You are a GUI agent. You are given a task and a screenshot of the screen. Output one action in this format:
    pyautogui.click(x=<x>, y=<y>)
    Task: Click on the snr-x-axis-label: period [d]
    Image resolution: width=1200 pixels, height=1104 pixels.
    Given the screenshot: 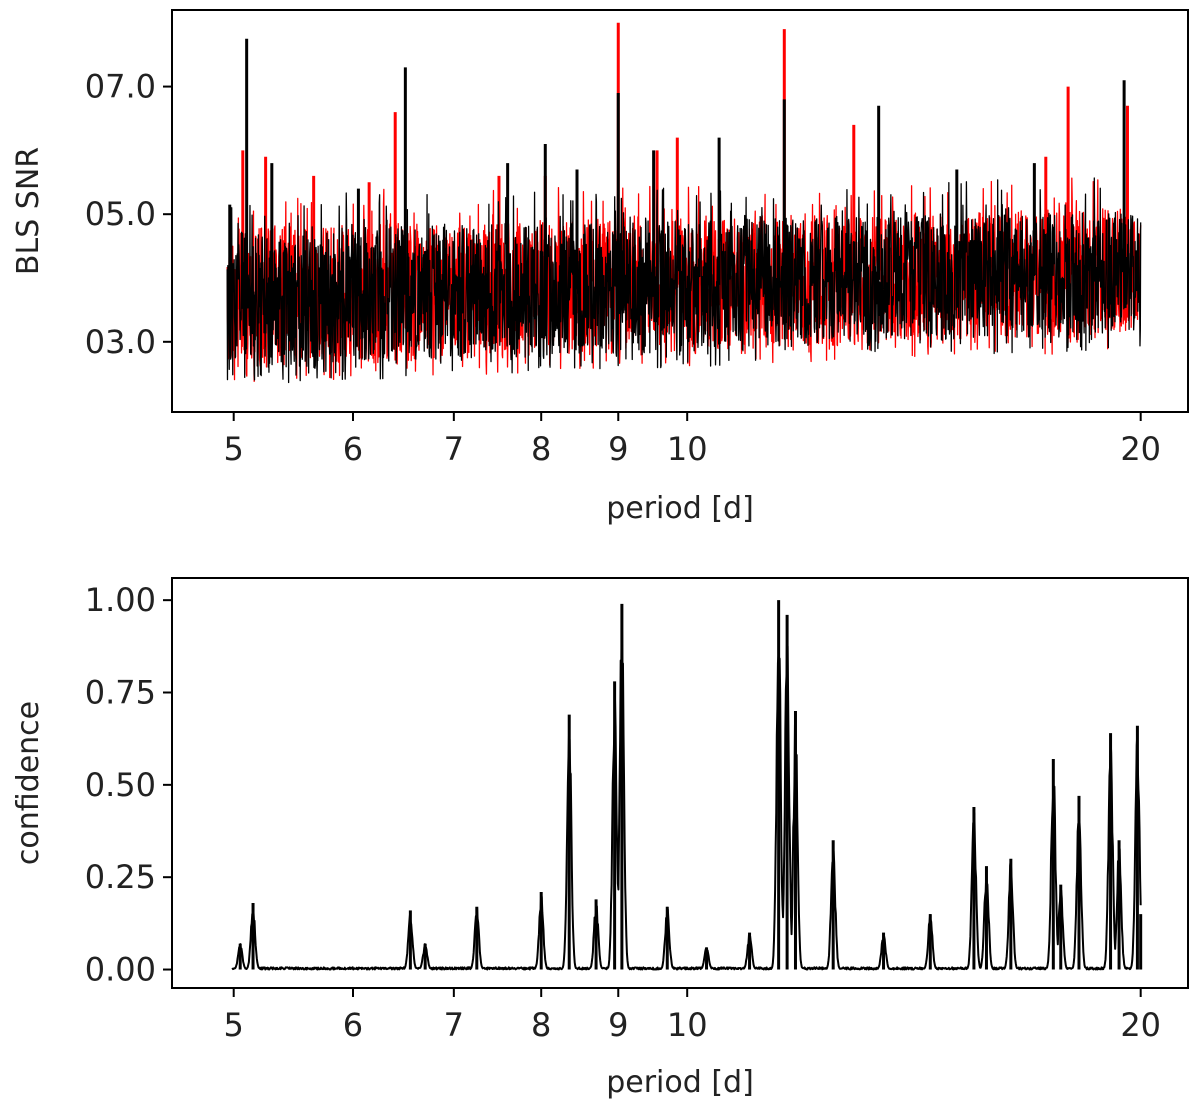 What is the action you would take?
    pyautogui.click(x=680, y=508)
    